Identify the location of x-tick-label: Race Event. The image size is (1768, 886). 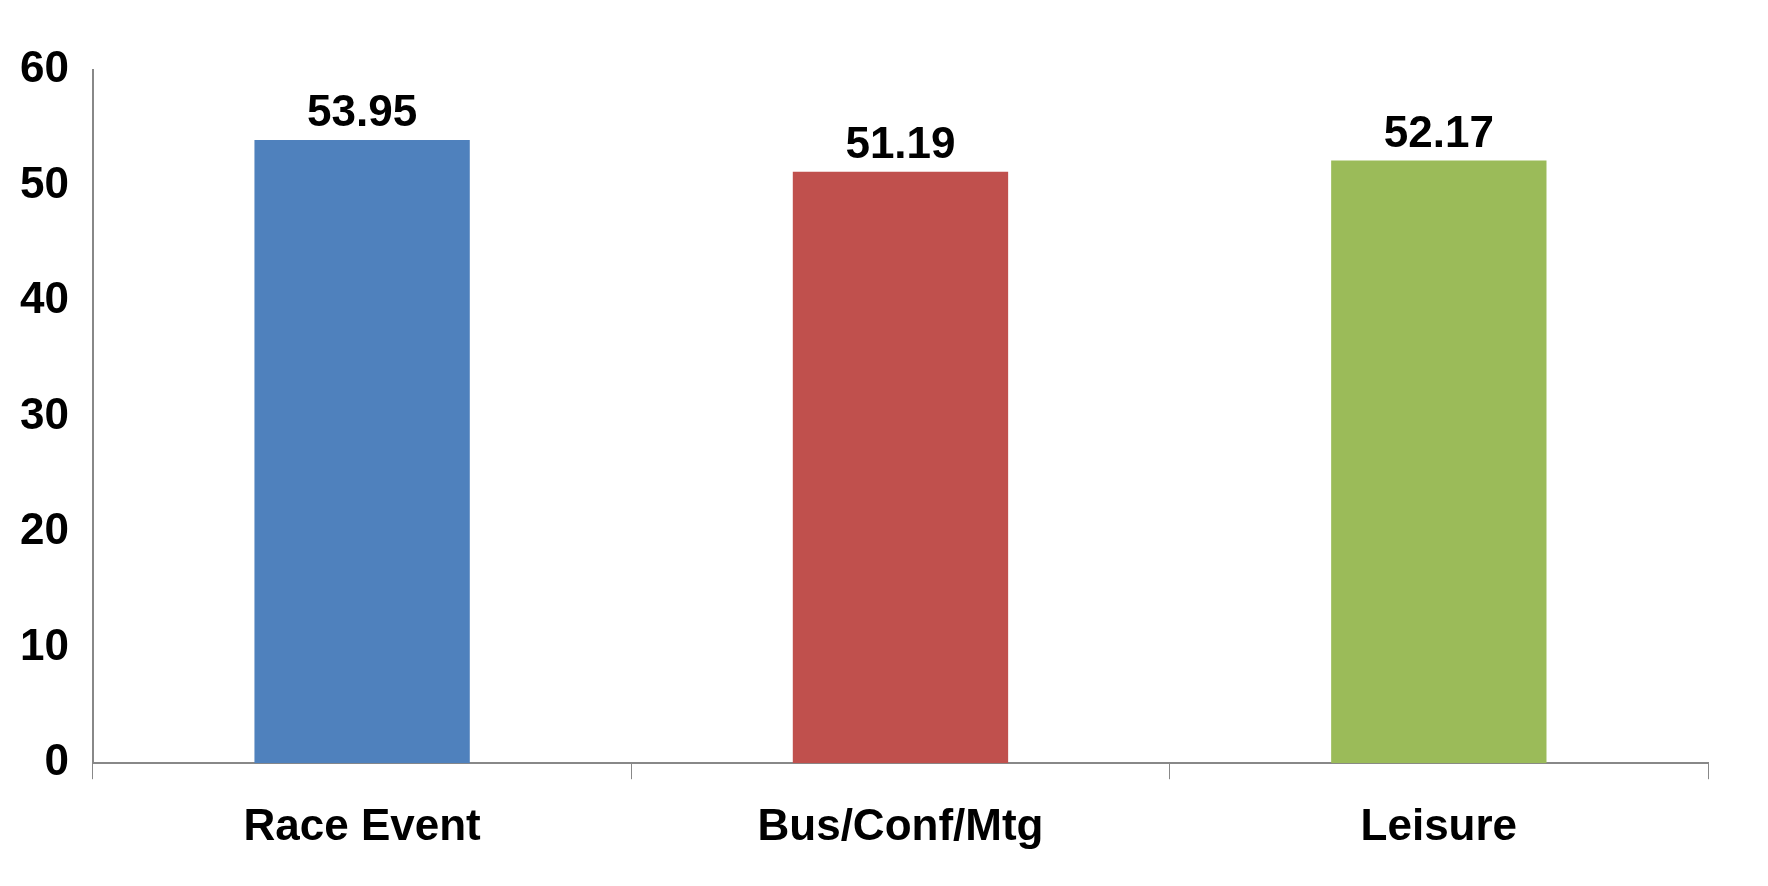
(362, 824).